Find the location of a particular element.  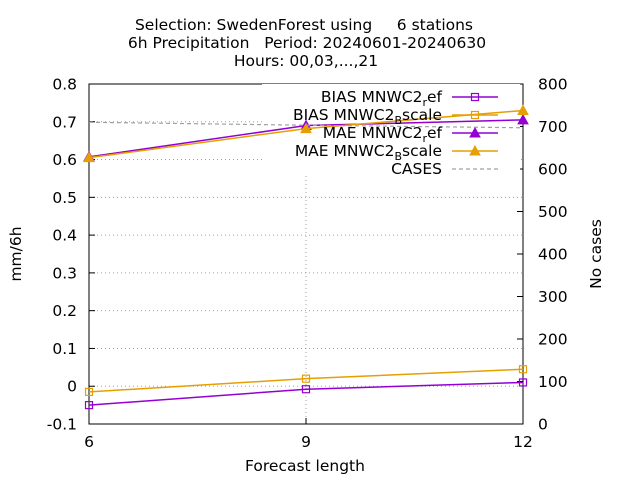

legend-entry: BIAS MNWC2Bscale is located at coordinates (395, 116).